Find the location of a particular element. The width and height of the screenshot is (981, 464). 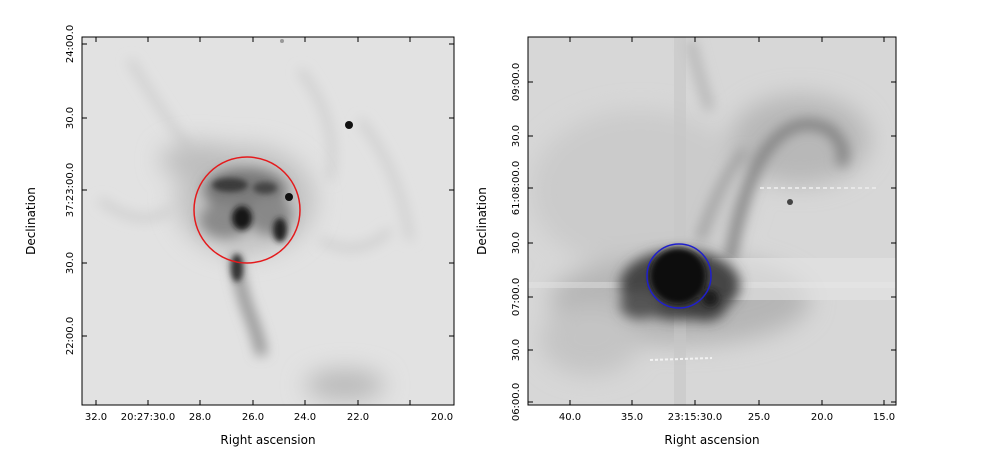

left-x-tick-label: 20.0 is located at coordinates (442, 417).